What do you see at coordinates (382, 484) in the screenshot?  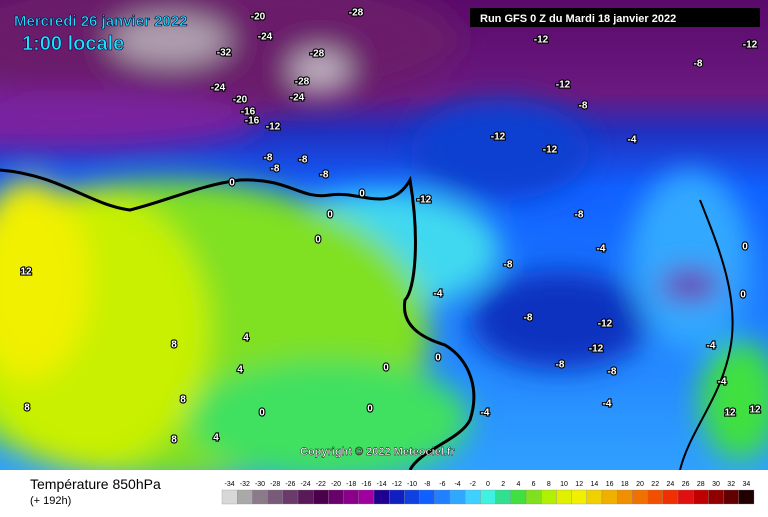 I see `scale-label: -14` at bounding box center [382, 484].